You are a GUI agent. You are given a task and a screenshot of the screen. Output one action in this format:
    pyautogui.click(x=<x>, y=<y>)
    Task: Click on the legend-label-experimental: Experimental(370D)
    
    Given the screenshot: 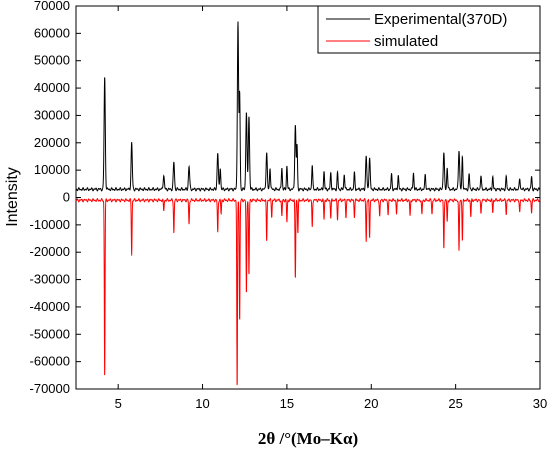 What is the action you would take?
    pyautogui.click(x=440, y=19)
    